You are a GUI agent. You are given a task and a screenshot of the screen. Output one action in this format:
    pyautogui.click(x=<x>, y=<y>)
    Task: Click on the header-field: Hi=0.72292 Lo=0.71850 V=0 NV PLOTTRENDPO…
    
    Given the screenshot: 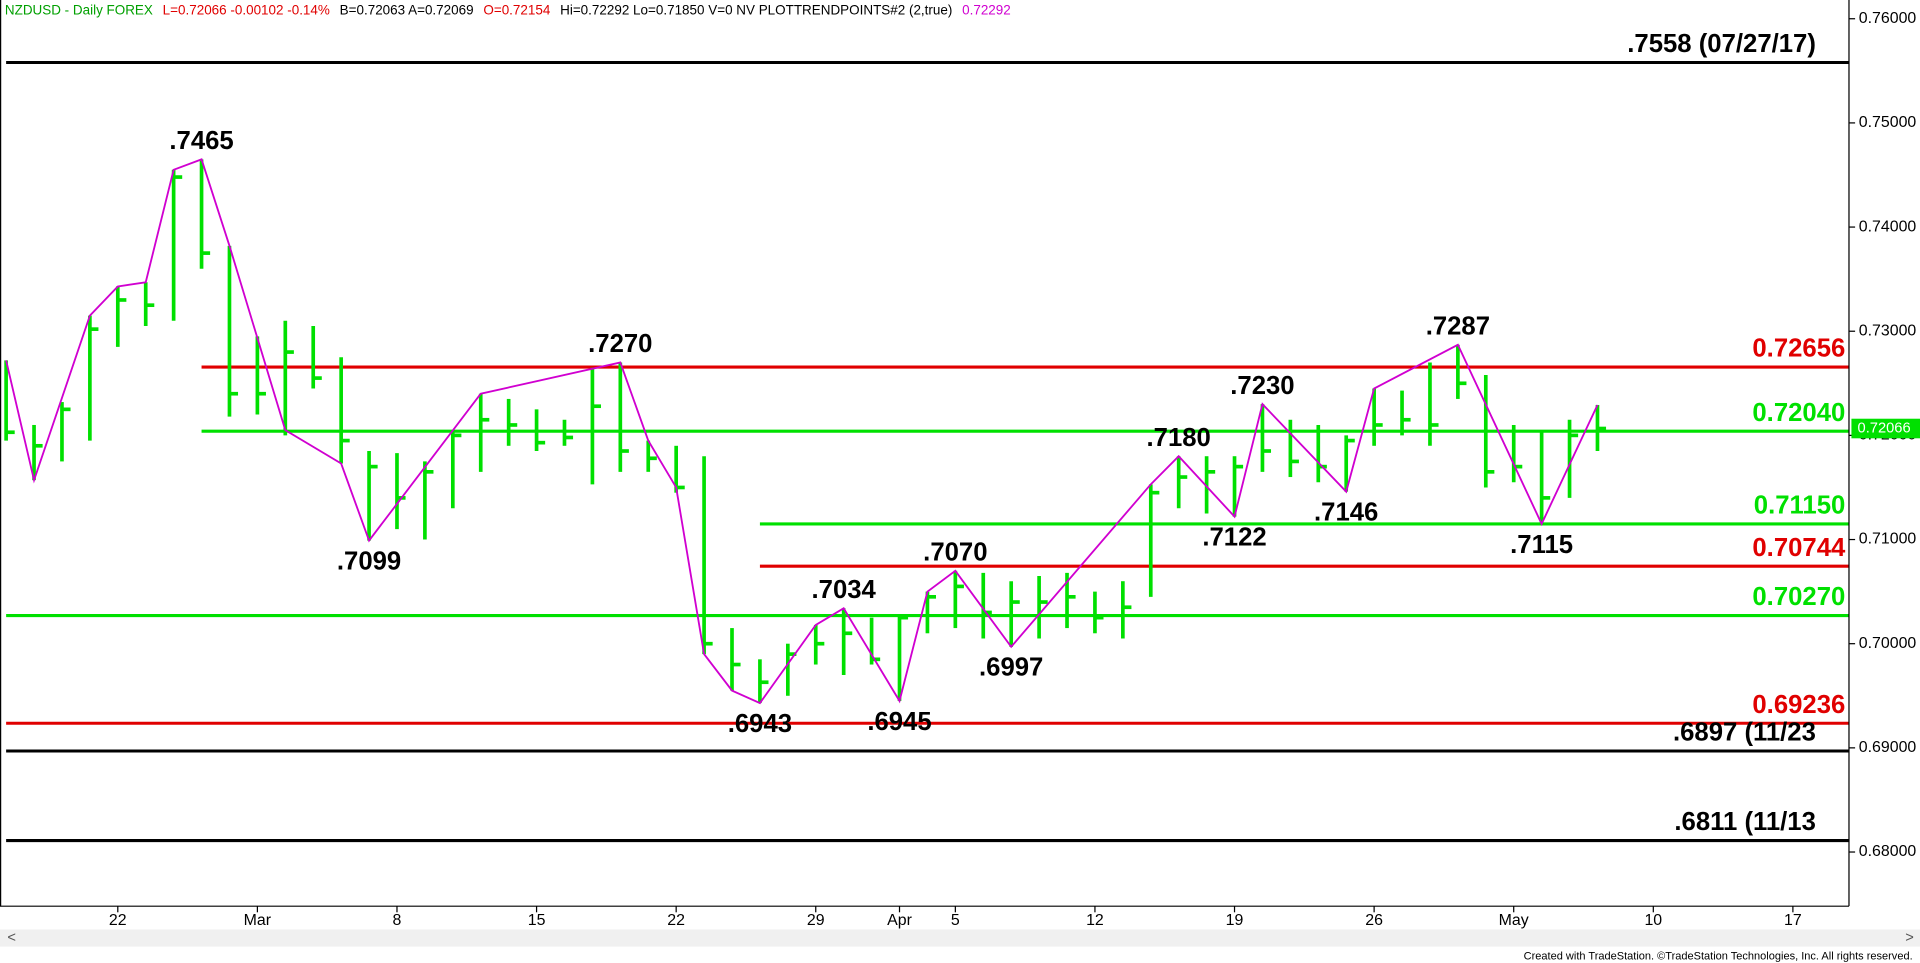 What is the action you would take?
    pyautogui.click(x=756, y=10)
    